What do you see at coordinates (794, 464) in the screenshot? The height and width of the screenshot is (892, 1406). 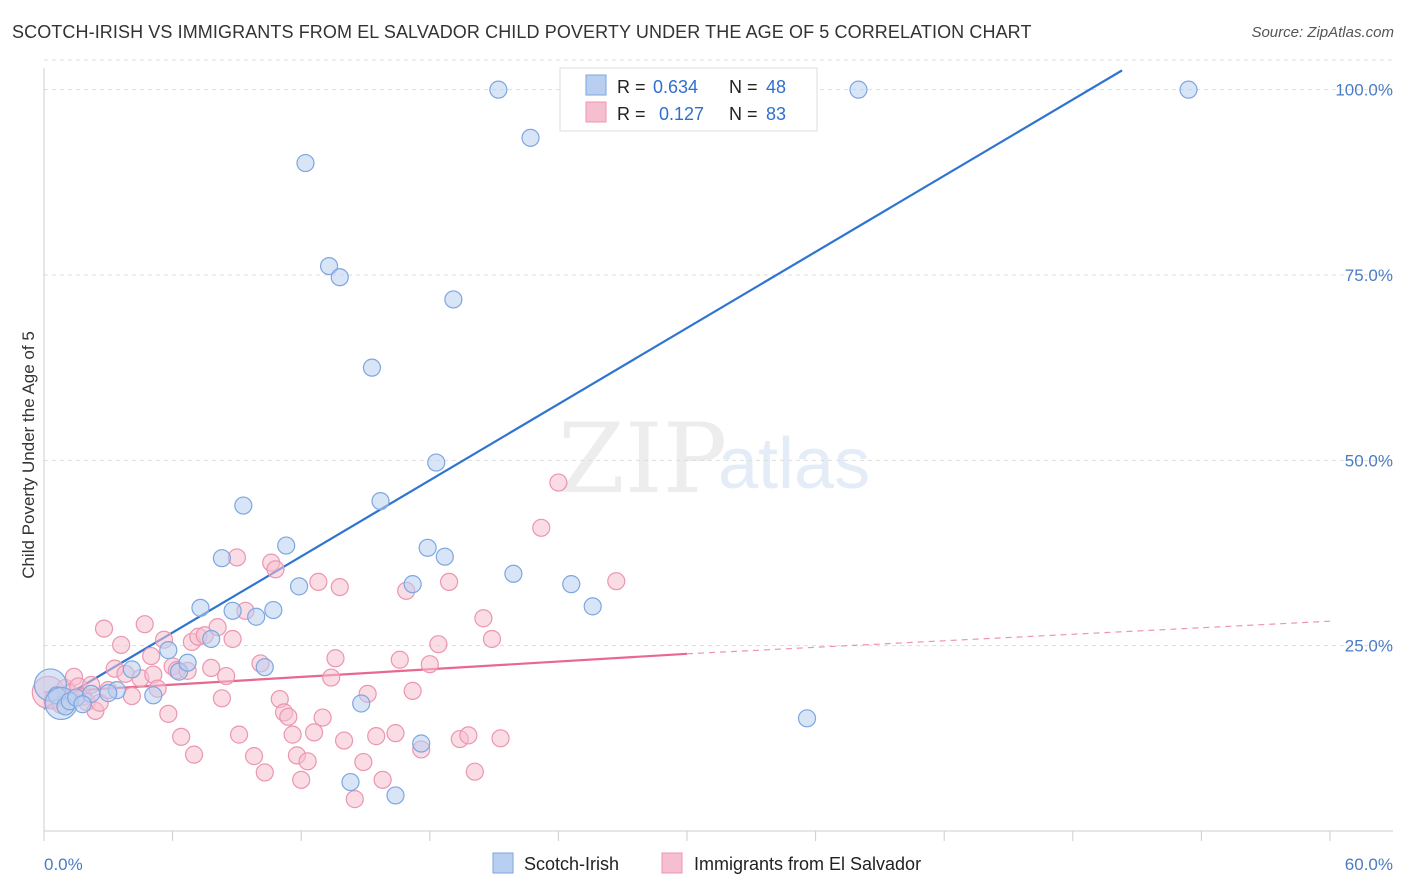 I see `watermark-atlas: atlas` at bounding box center [794, 464].